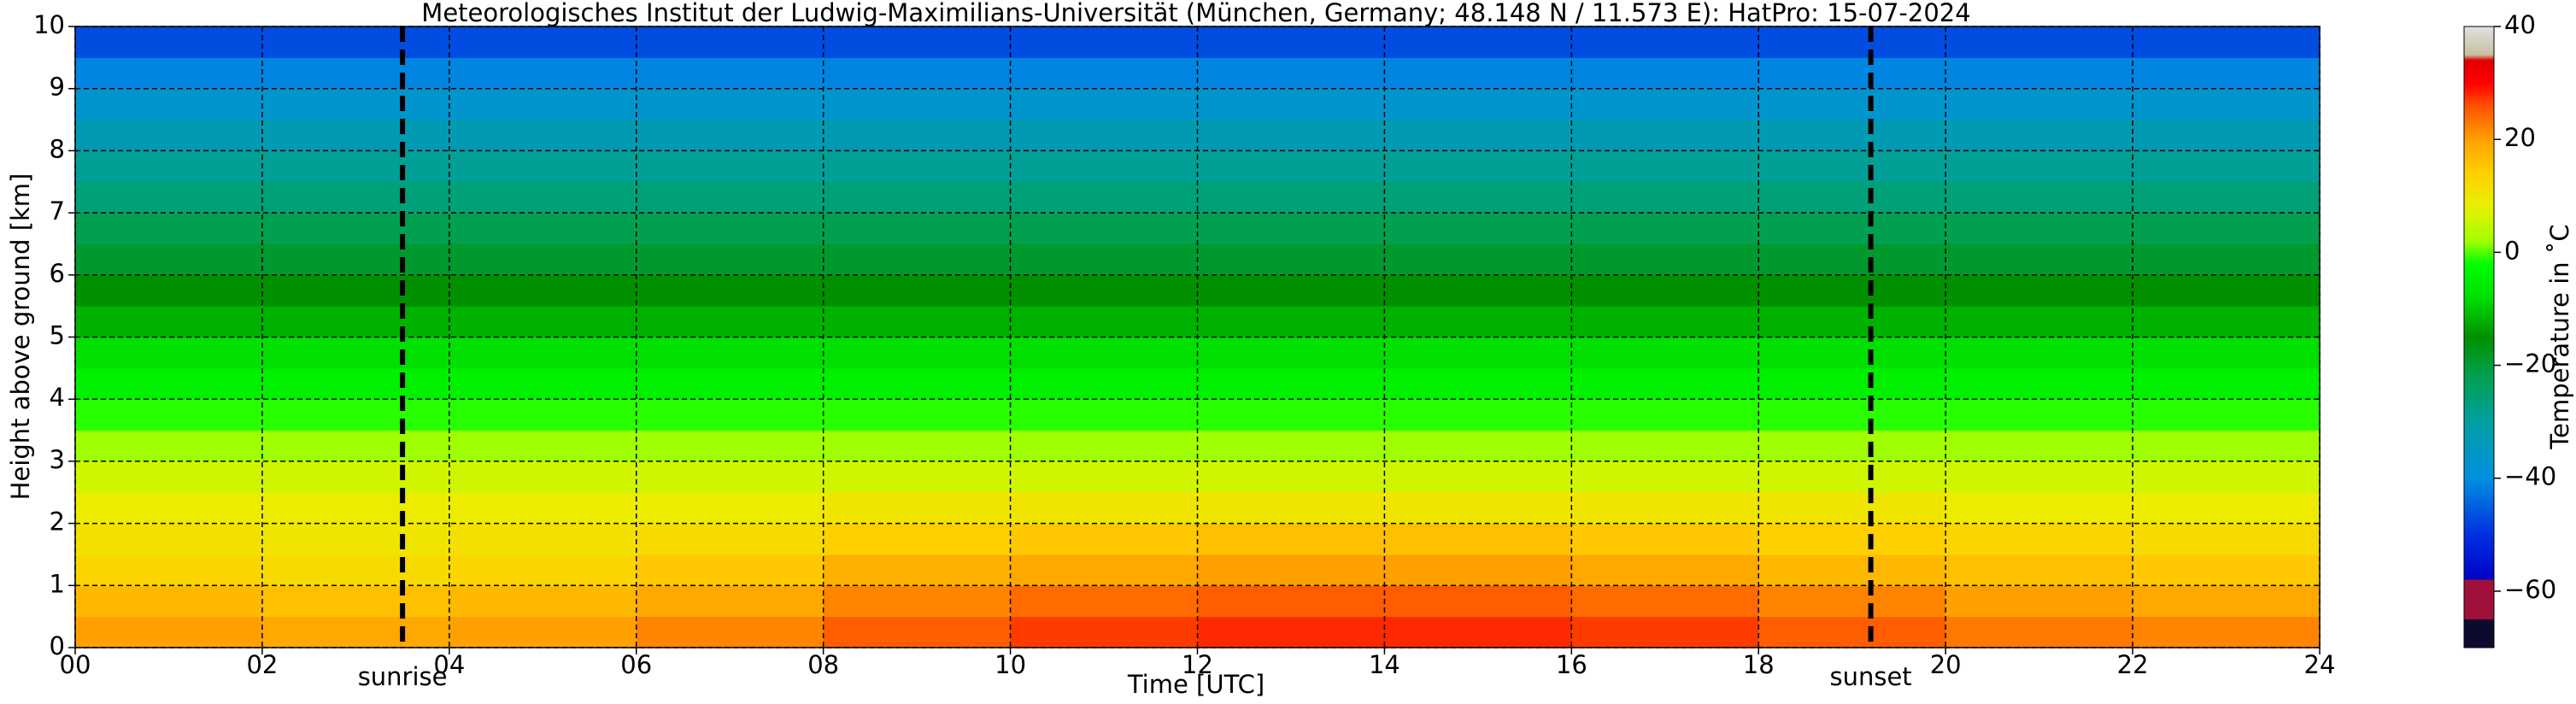  What do you see at coordinates (2520, 137) in the screenshot?
I see `colorbar-tick-label: 20` at bounding box center [2520, 137].